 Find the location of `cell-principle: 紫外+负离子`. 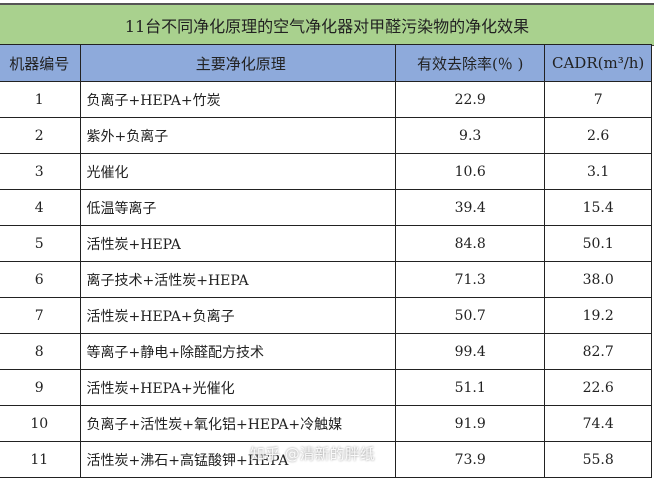

cell-principle: 紫外+负离子 is located at coordinates (238, 135).